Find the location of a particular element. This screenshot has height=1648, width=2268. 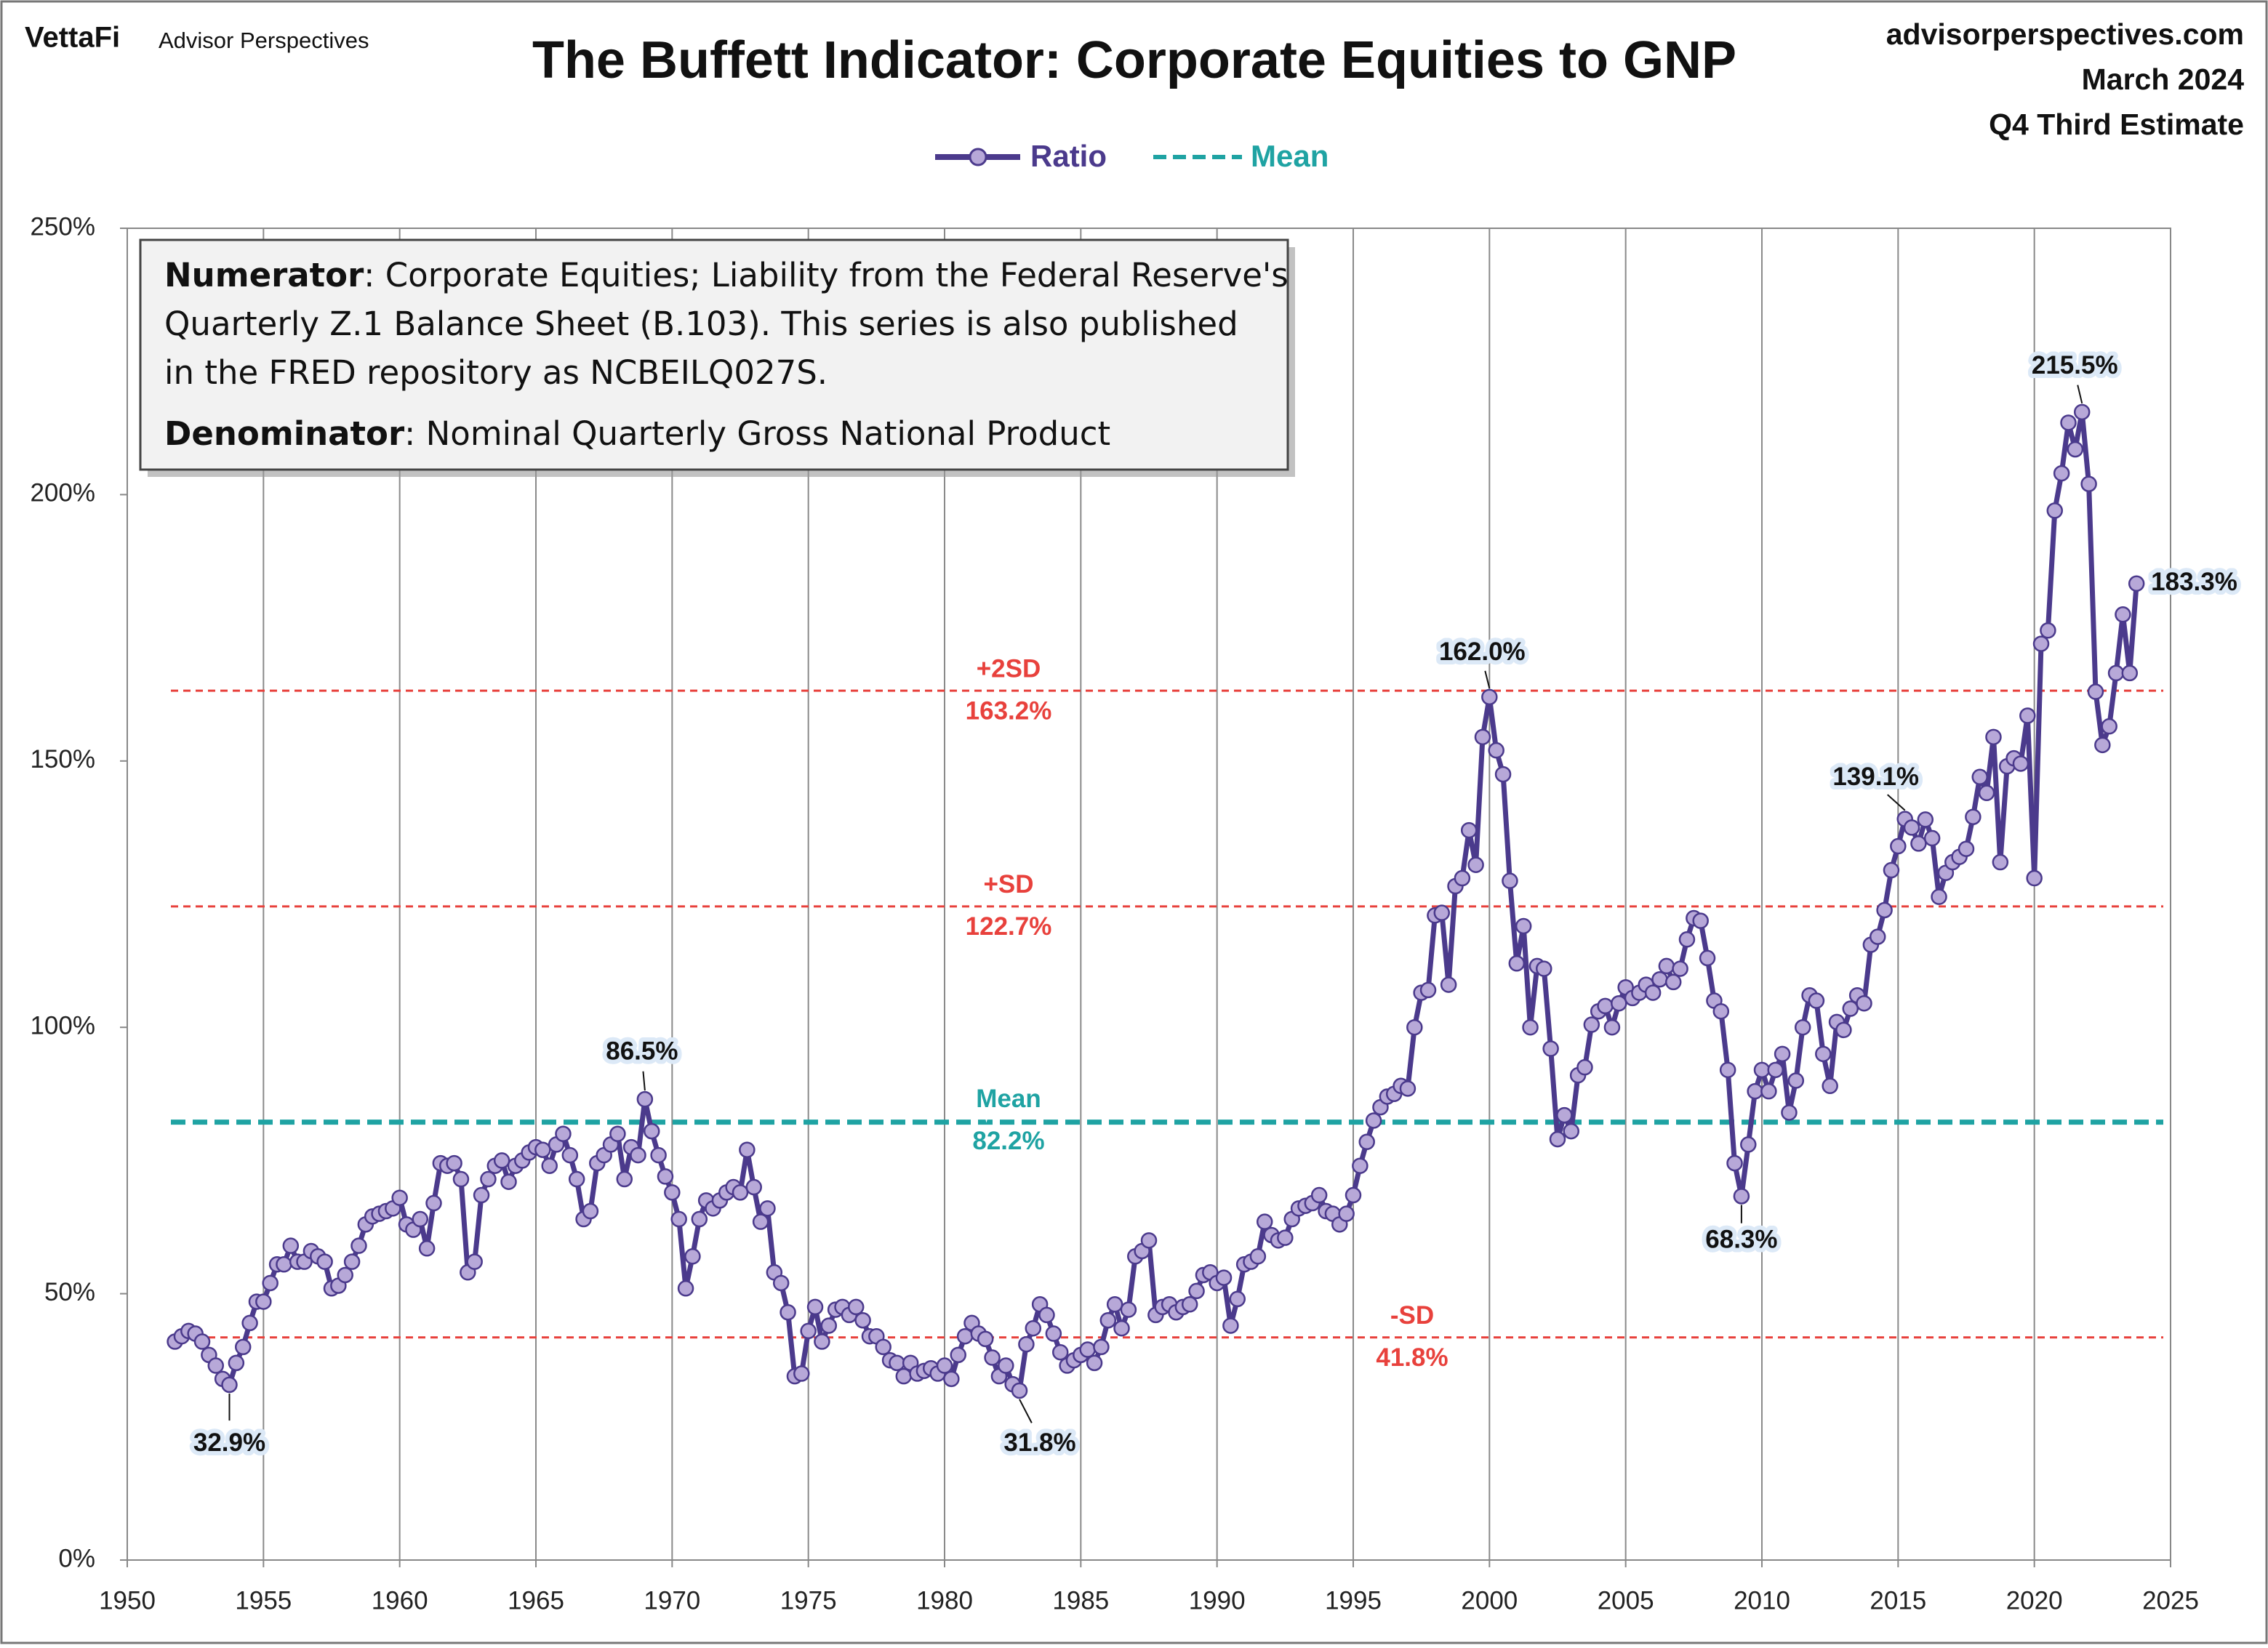

note-label: Denominator is located at coordinates (284, 433).